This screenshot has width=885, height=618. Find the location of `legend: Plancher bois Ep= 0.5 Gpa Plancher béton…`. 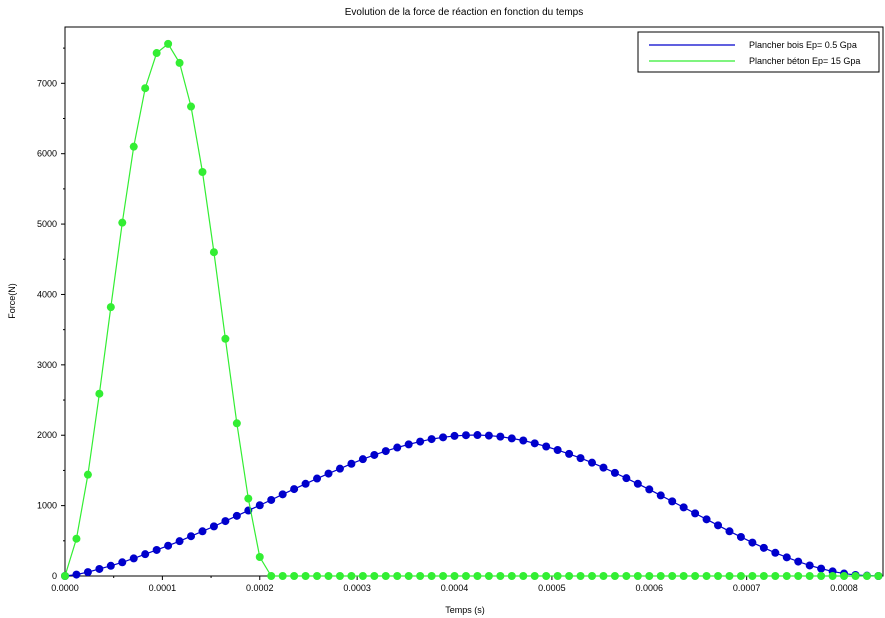

legend: Plancher bois Ep= 0.5 Gpa Plancher béton… is located at coordinates (758, 52).